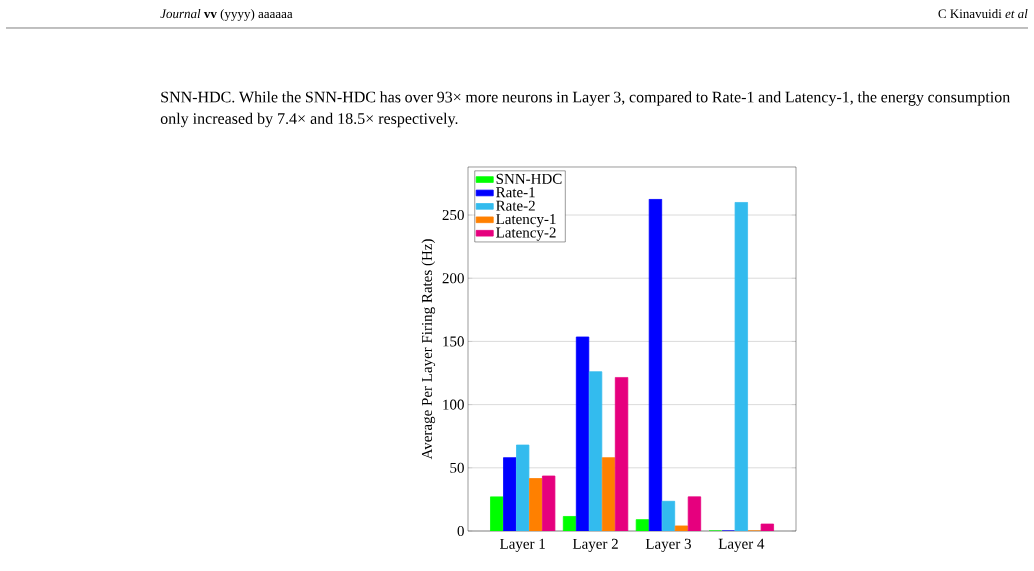 This screenshot has width=1034, height=571. Describe the element at coordinates (522, 545) in the screenshot. I see `x-tick-label: Layer 1` at that location.